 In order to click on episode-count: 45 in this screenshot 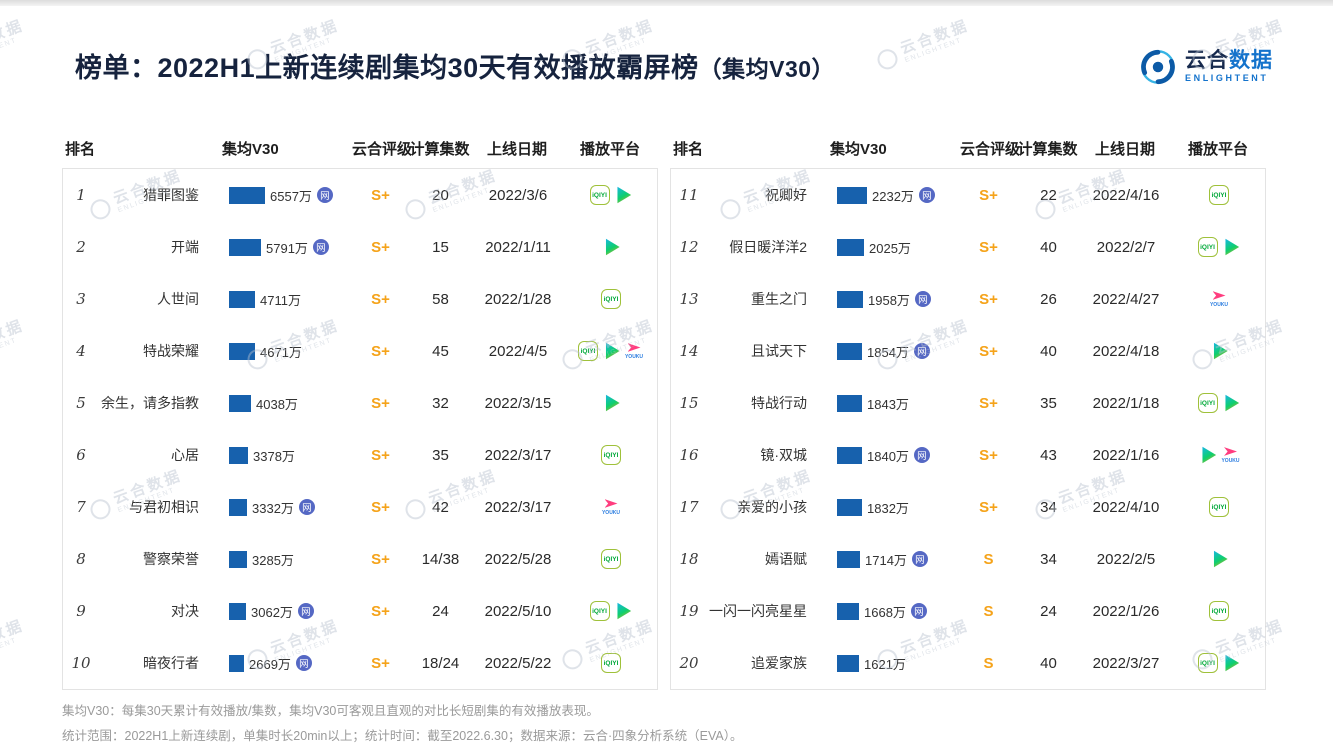, I will do `click(440, 351)`.